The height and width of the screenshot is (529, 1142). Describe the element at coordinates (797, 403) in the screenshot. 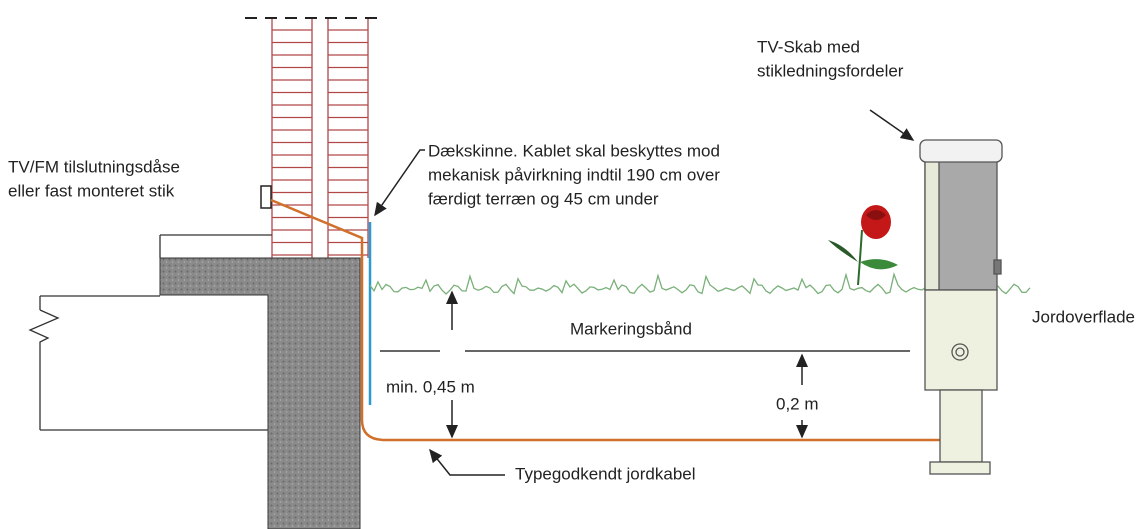

I see `label: 0,2 m` at that location.